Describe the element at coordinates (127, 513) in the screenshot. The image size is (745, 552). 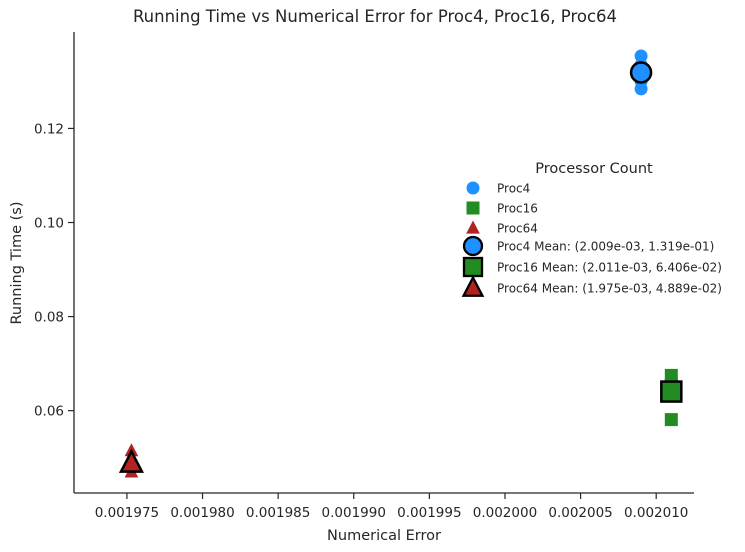
I see `x-tick-label: 0.001975` at that location.